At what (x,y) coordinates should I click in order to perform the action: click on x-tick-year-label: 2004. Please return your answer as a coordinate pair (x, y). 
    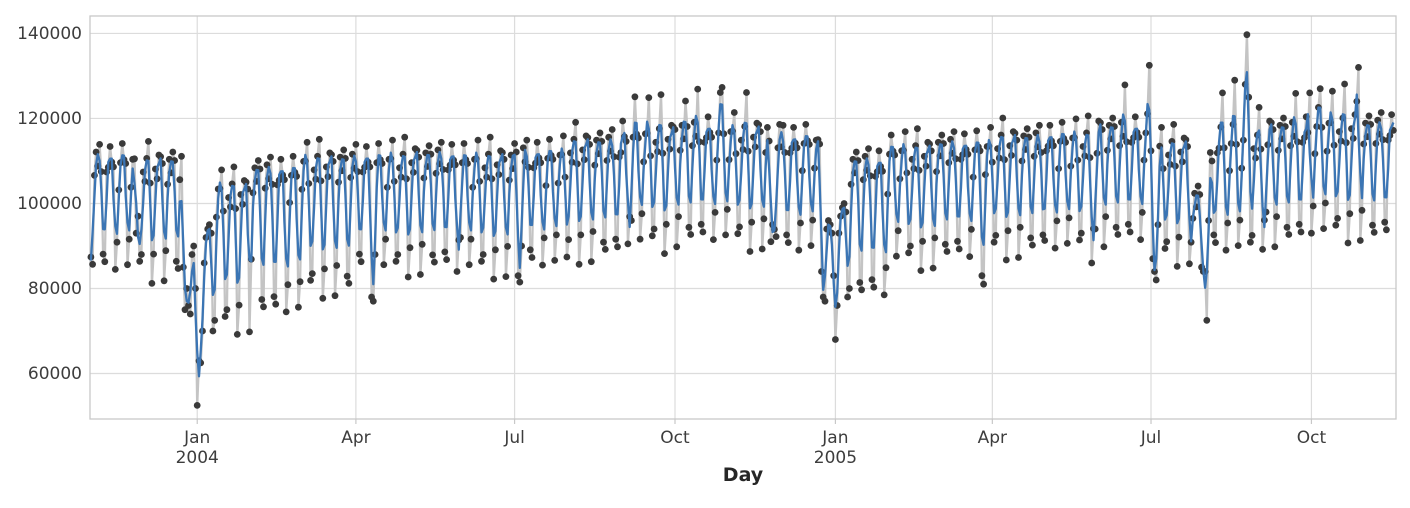
    Looking at the image, I should click on (197, 458).